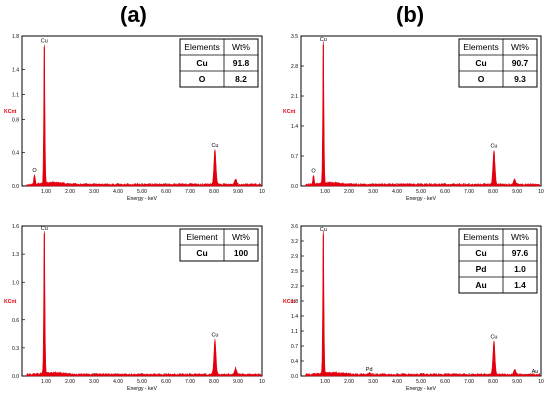 This screenshot has width=550, height=401. What do you see at coordinates (294, 257) in the screenshot?
I see `y-tick-label: 2.9` at bounding box center [294, 257].